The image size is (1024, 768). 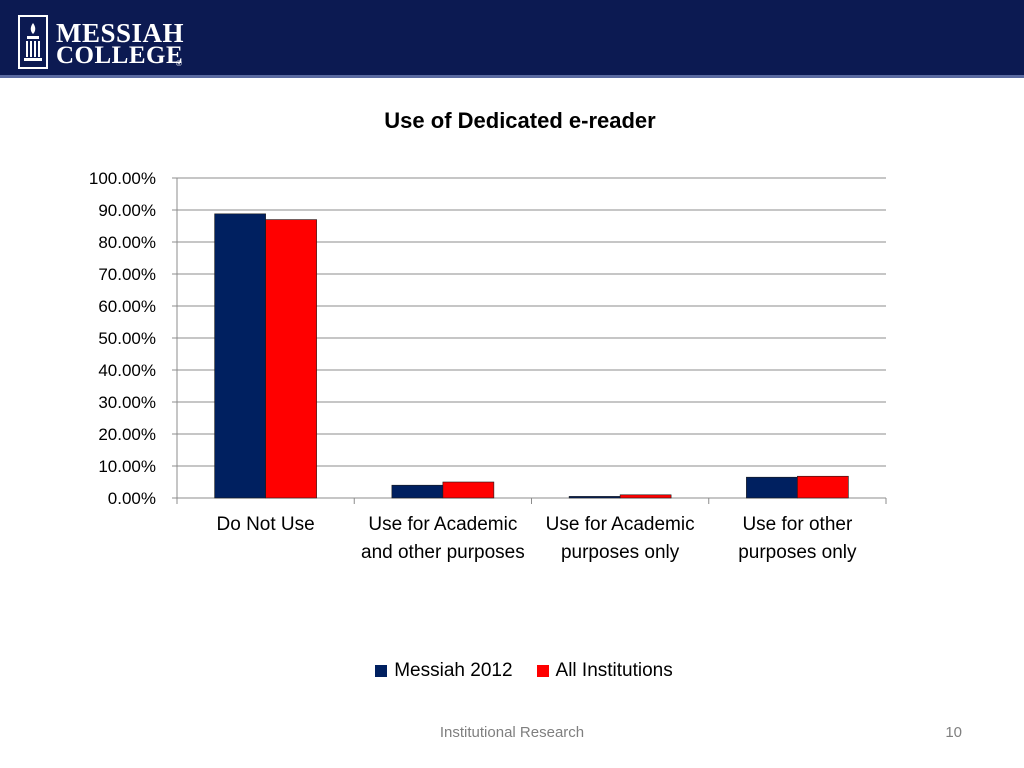 I want to click on header-bar: MESSIAH COLLEGE ®, so click(x=512, y=39).